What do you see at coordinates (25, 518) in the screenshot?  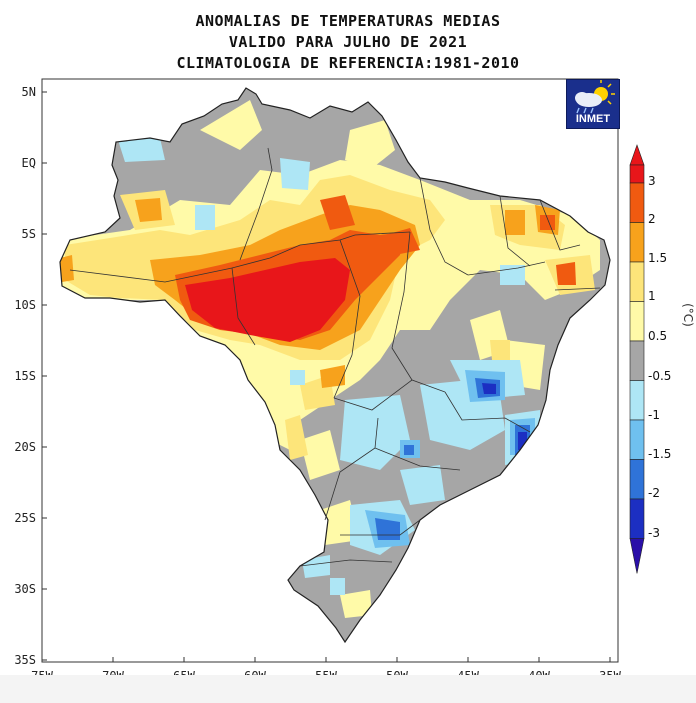 I see `lat-tick-label: 25S` at bounding box center [25, 518].